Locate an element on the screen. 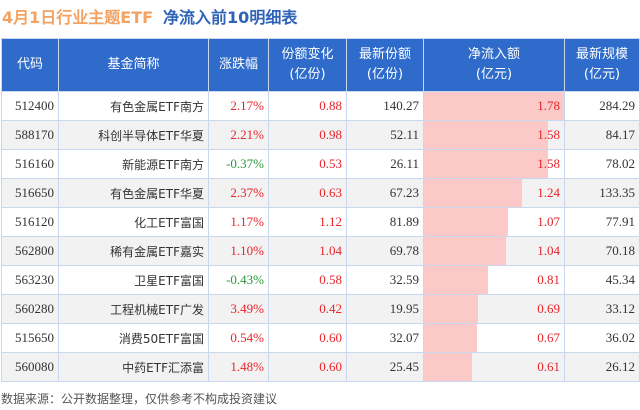 The image size is (640, 410). cell-share-change: 0.98 is located at coordinates (307, 135).